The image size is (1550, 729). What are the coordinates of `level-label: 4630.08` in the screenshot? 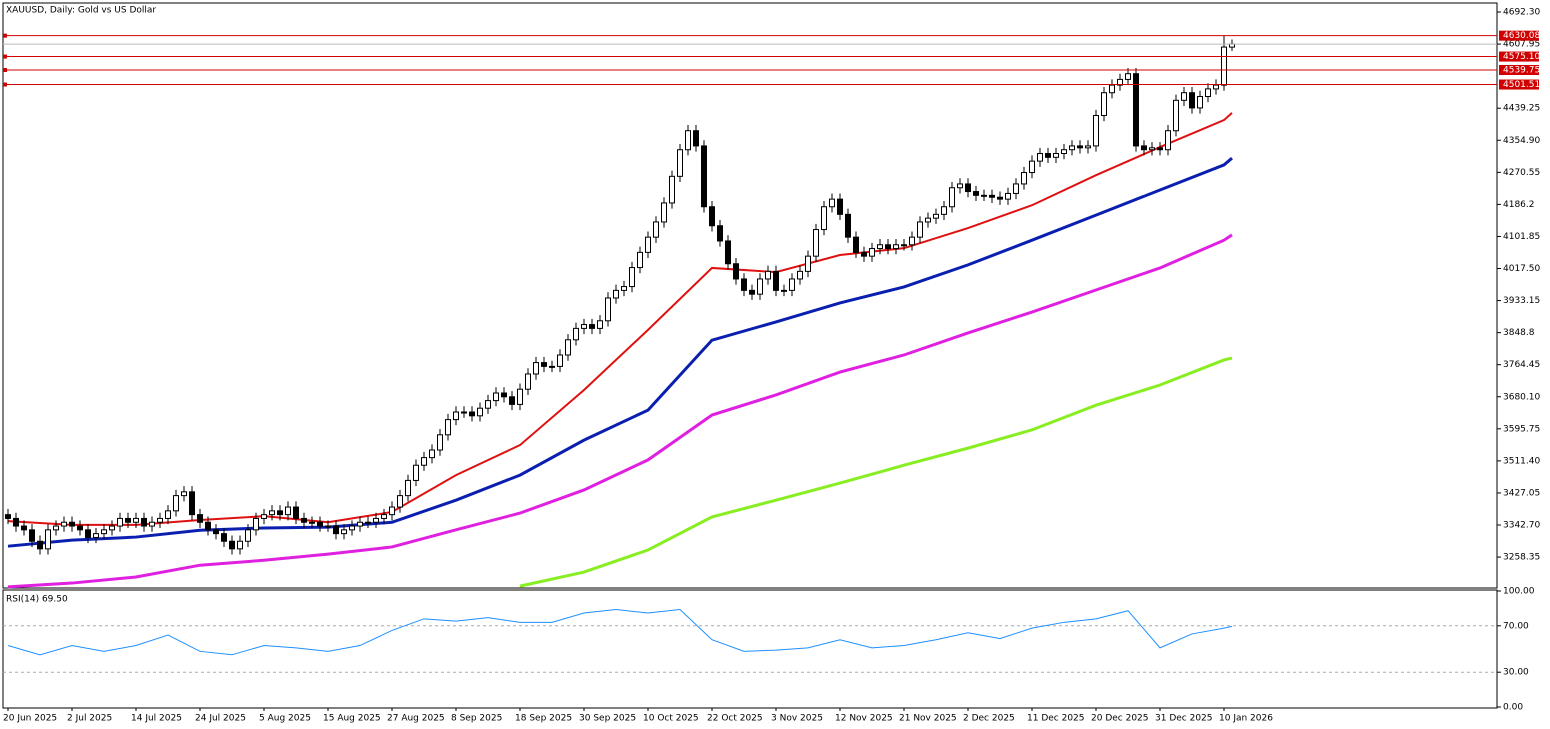 It's located at (1521, 36).